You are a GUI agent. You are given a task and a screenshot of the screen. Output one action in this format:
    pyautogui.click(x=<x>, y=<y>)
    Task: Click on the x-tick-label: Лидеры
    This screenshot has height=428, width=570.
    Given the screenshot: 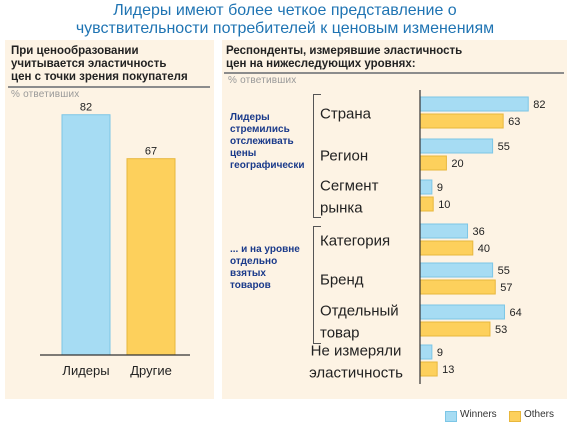 What is the action you would take?
    pyautogui.click(x=85, y=370)
    